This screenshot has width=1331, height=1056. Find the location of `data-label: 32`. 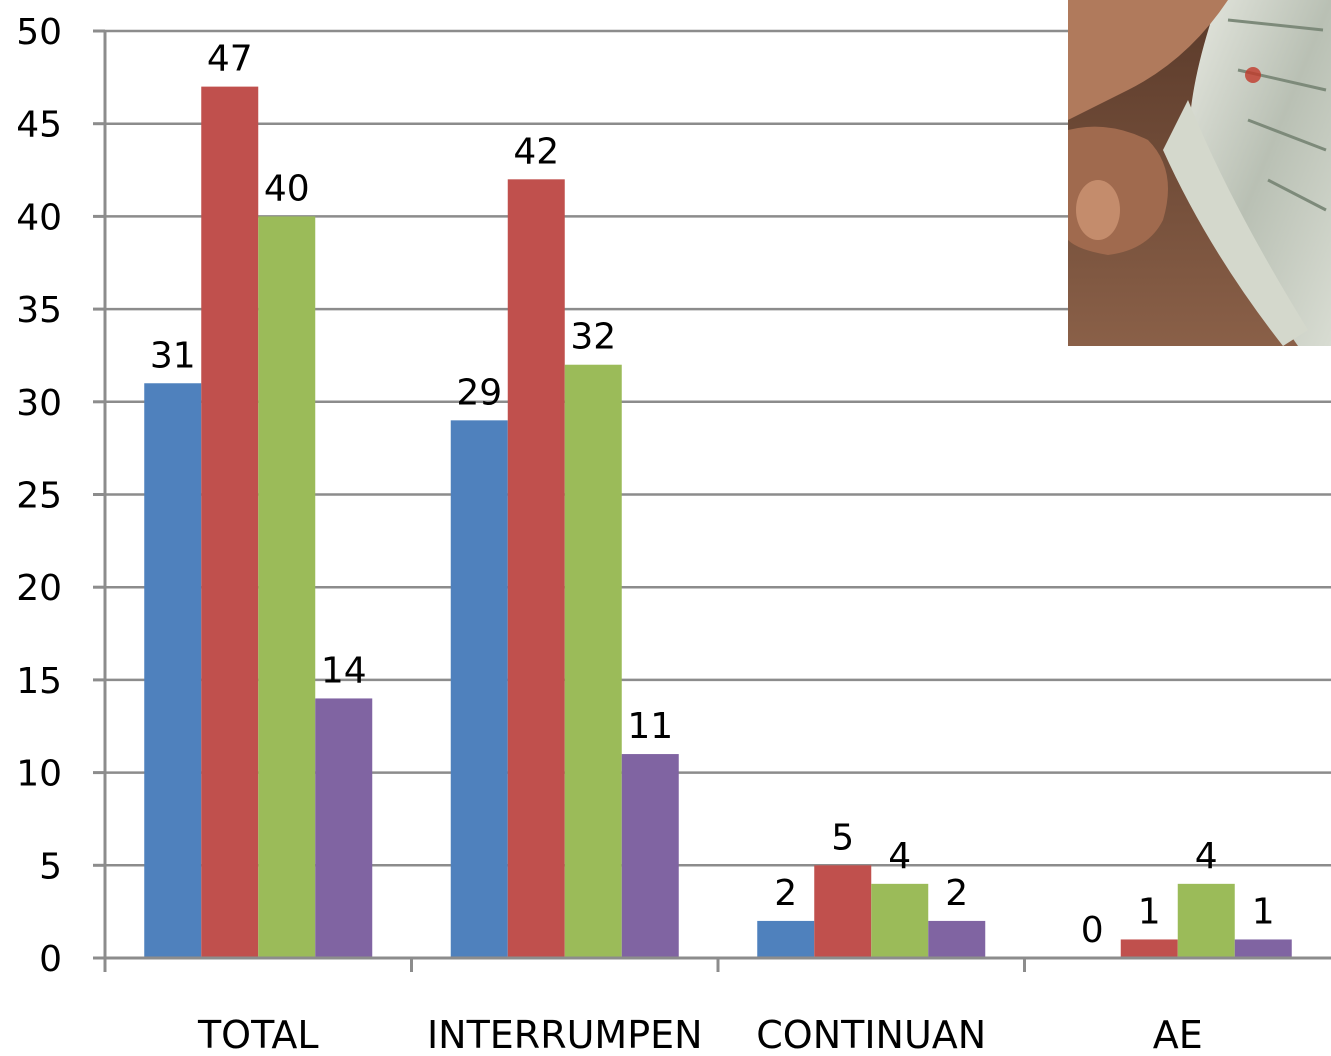

data-label: 32 is located at coordinates (593, 337).